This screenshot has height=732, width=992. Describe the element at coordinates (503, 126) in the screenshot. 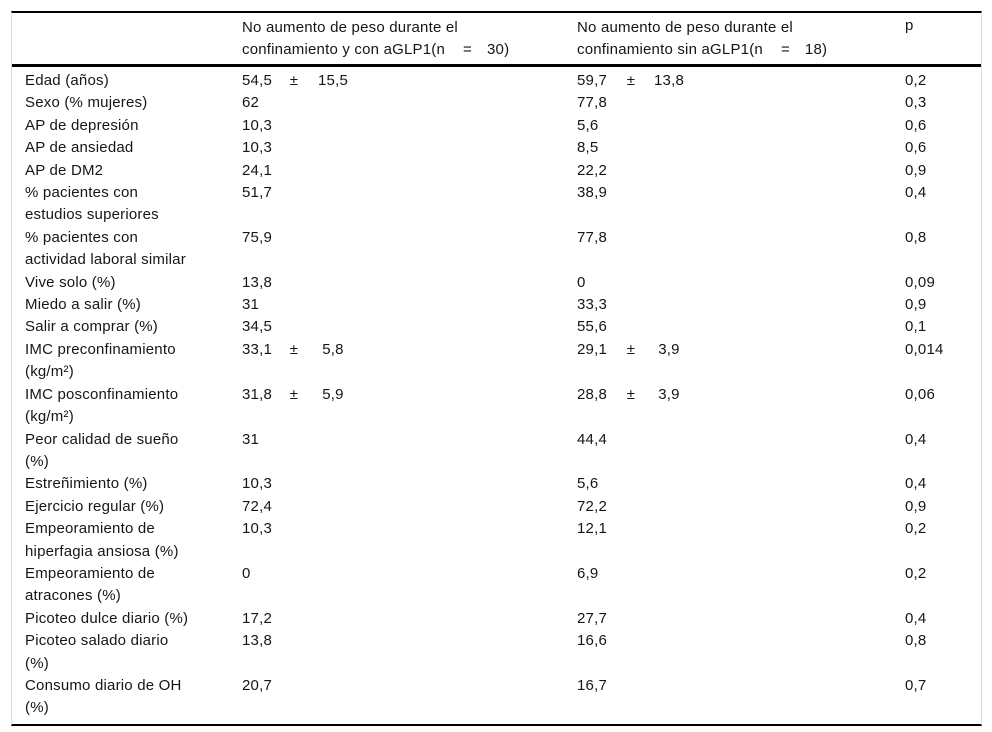

I see `table-row: AP de depresión 10,3 5,6 0,6` at that location.